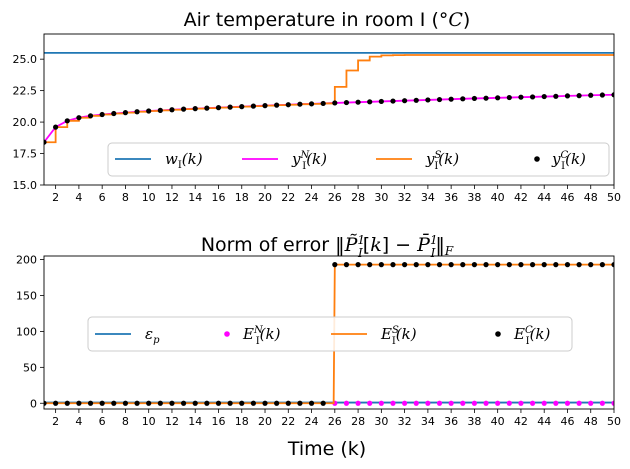 The width and height of the screenshot is (630, 469). I want to click on error-norm-x-tick-label: 8, so click(125, 421).